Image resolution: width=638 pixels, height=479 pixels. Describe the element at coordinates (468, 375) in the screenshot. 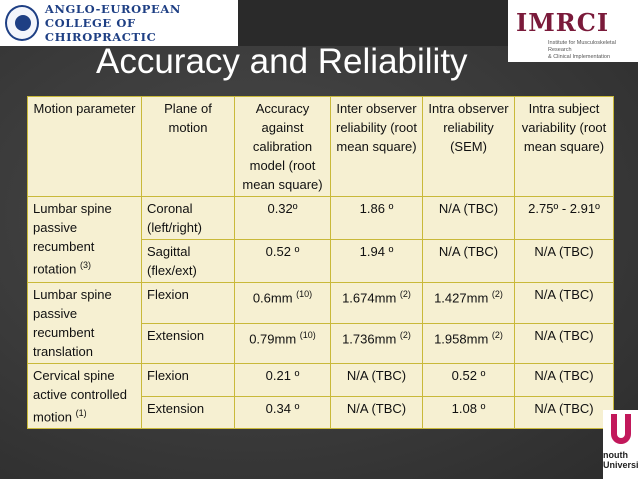

I see `intra-observer-cell-value: 0.52 º` at that location.